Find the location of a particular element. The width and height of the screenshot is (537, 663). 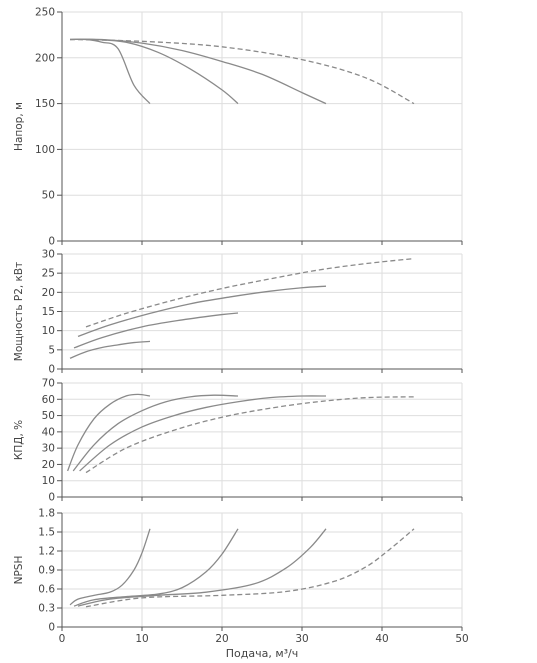

y-tick-label: 0.9 is located at coordinates (46, 571).